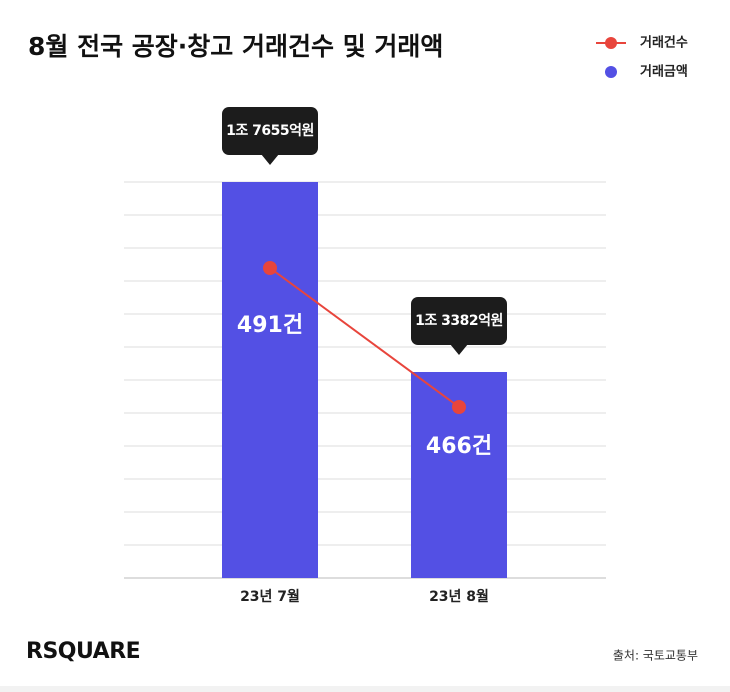 The image size is (730, 692). Describe the element at coordinates (364, 337) in the screenshot. I see `line` at that location.